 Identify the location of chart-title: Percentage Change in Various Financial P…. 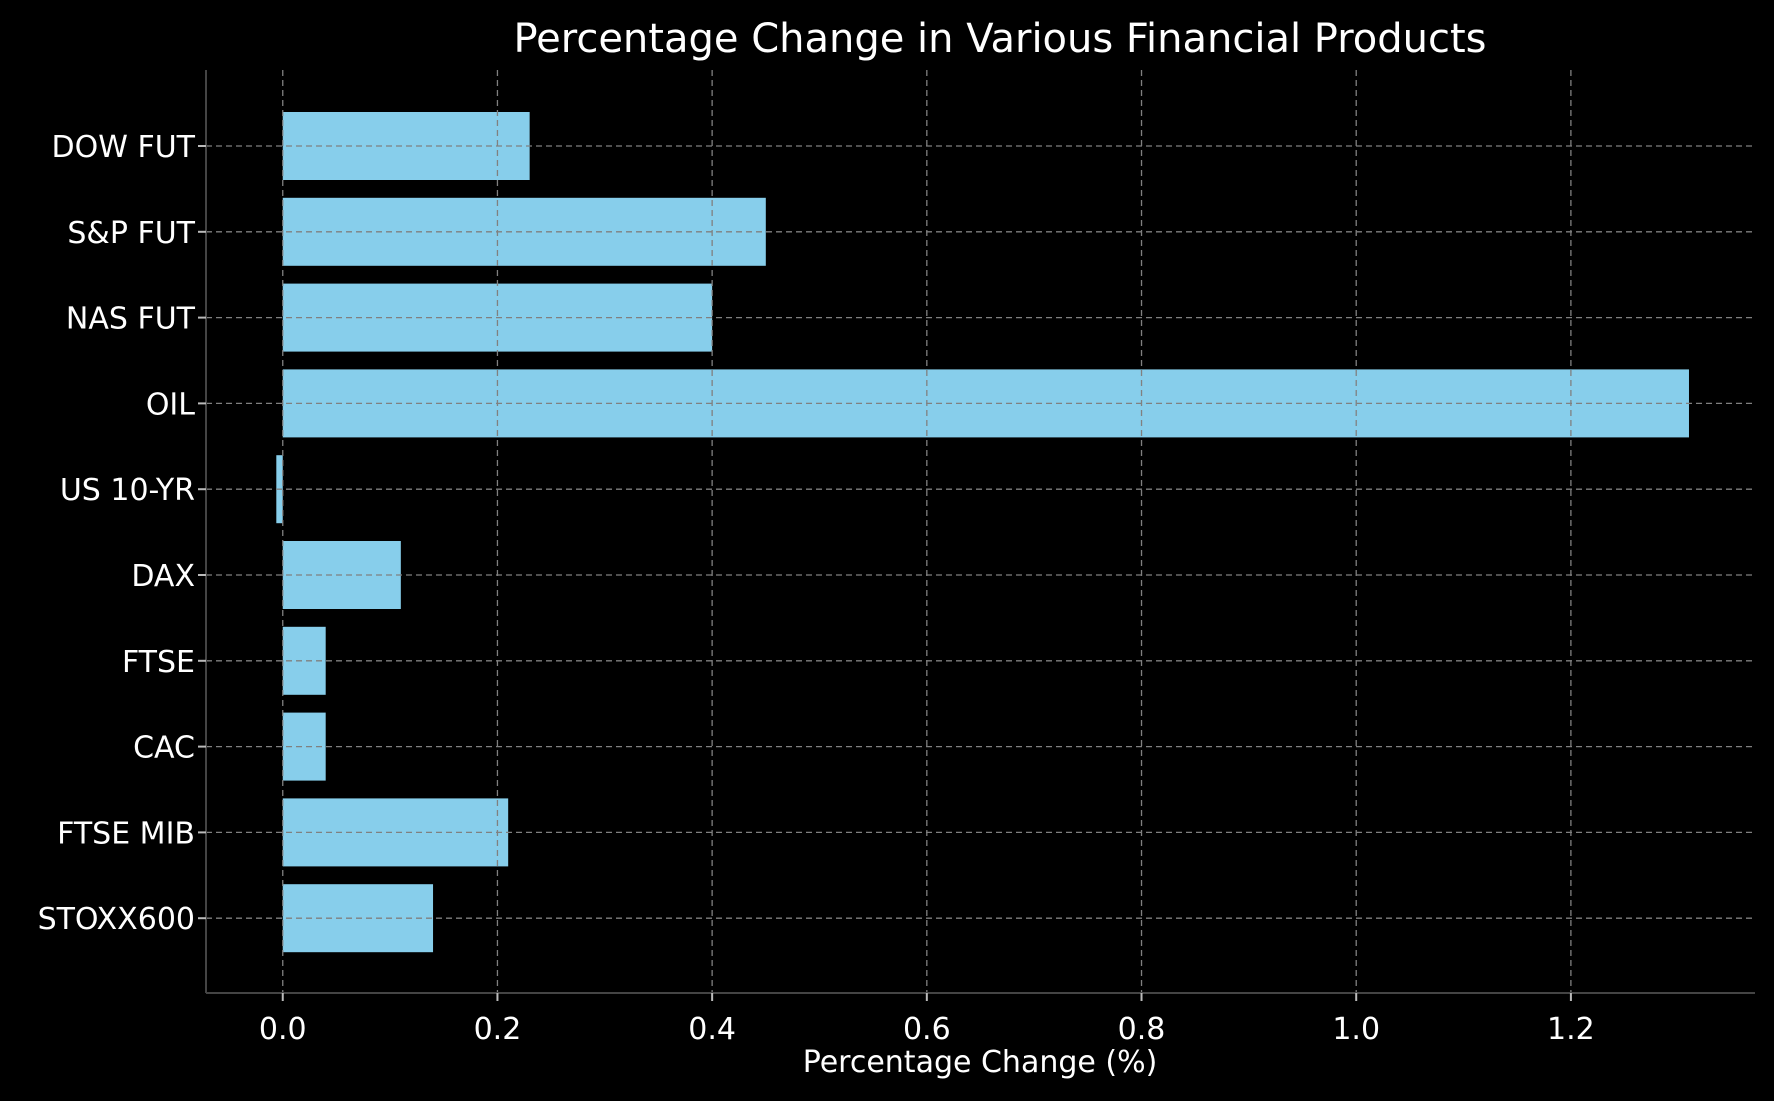
(999, 39).